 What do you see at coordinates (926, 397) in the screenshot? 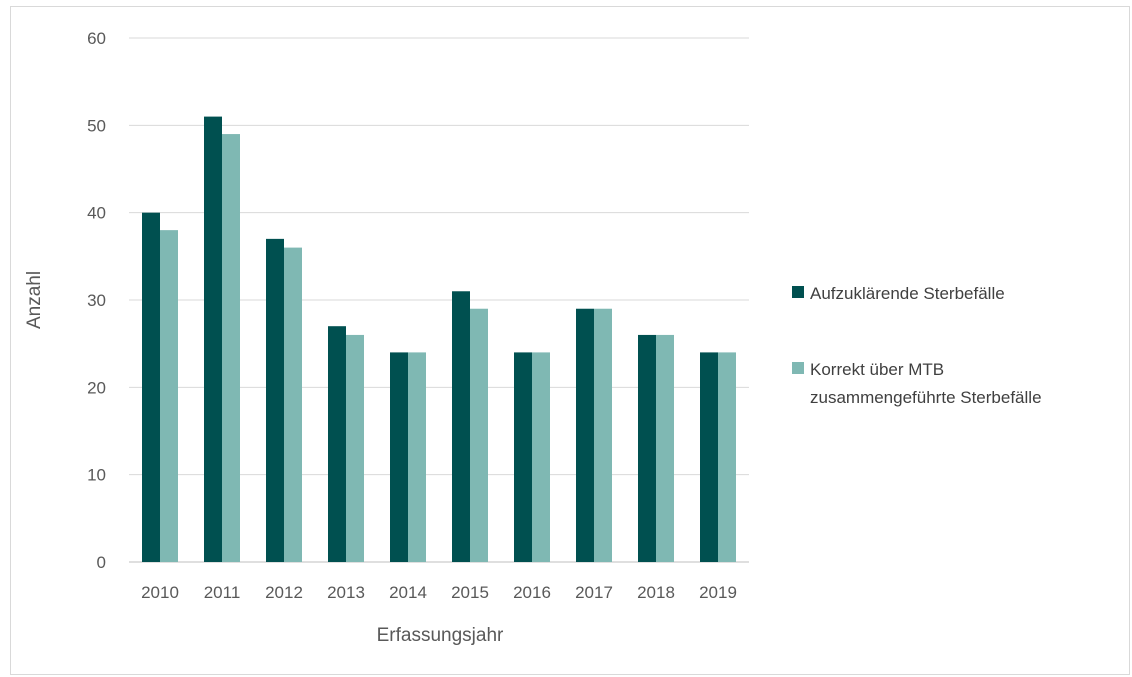
I see `legend-label-series-2-line-2: zusammengeführte Sterbefälle` at bounding box center [926, 397].